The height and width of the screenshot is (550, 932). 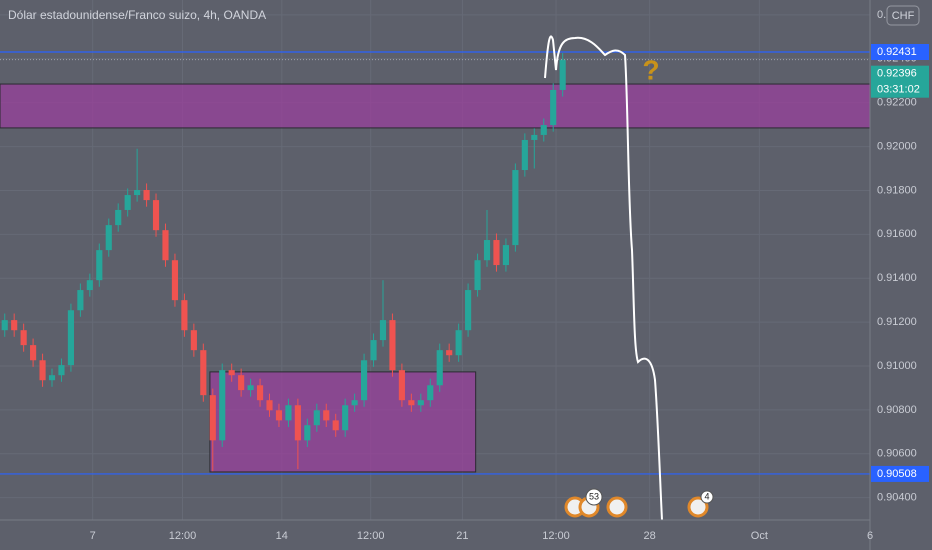 I want to click on countdown: 03:31:02, so click(x=898, y=90).